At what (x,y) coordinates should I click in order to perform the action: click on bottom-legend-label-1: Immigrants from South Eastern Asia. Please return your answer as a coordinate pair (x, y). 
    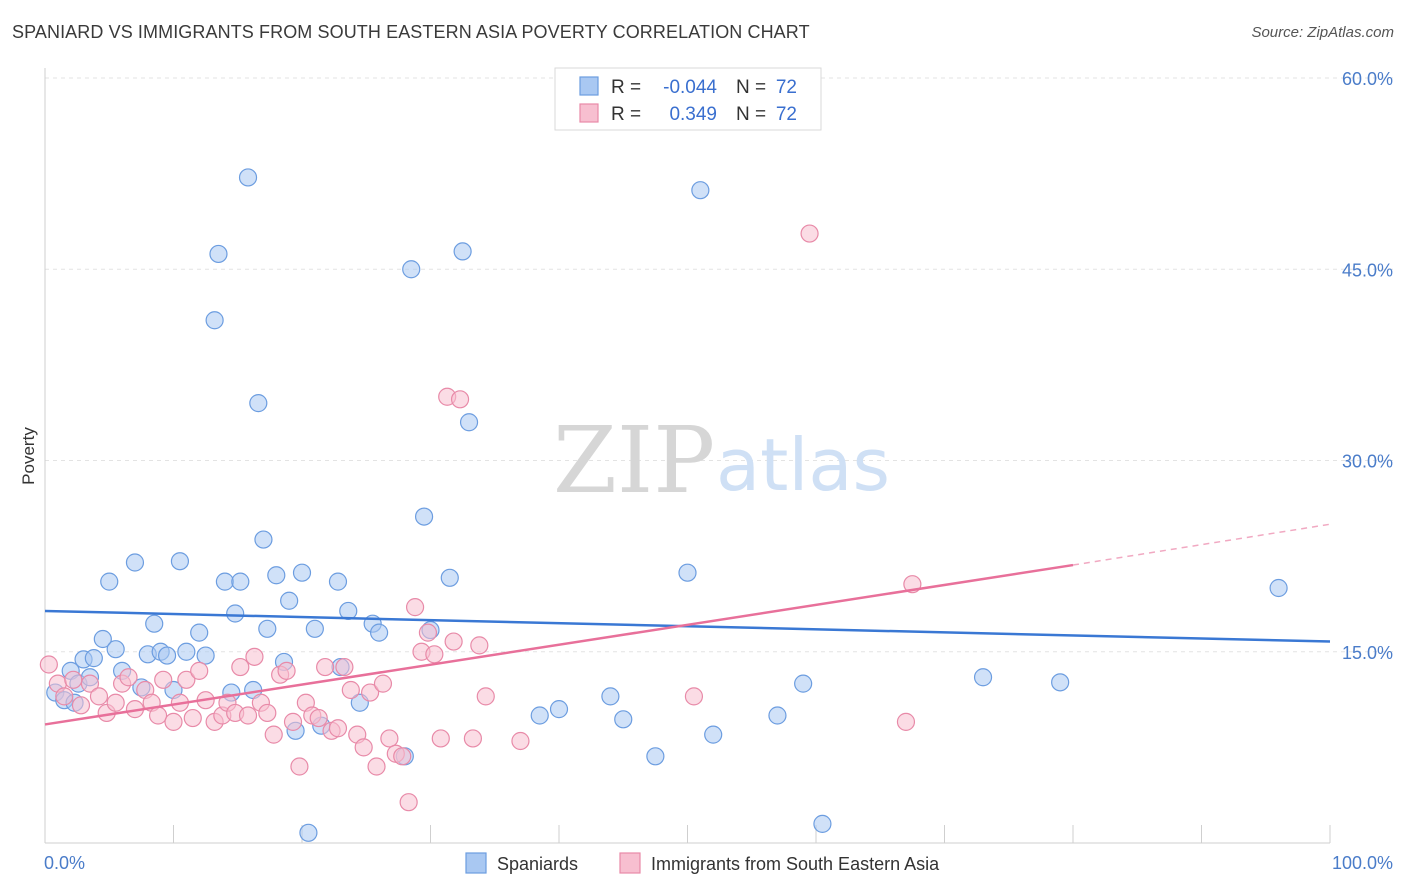
    Looking at the image, I should click on (795, 864).